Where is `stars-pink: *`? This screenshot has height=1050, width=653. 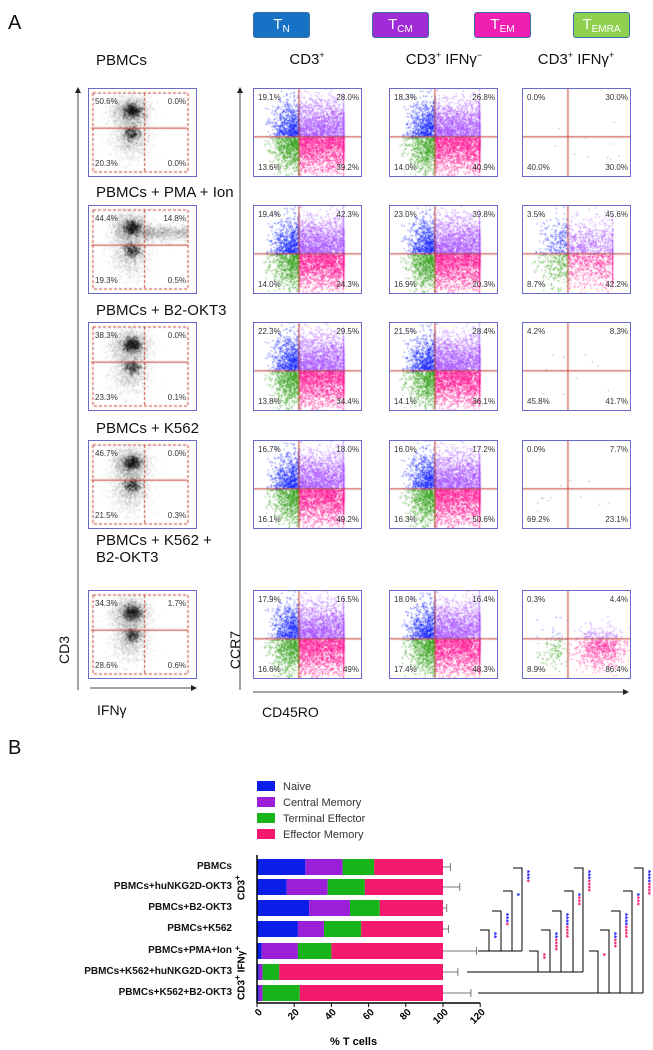
stars-pink: * is located at coordinates (526, 881).